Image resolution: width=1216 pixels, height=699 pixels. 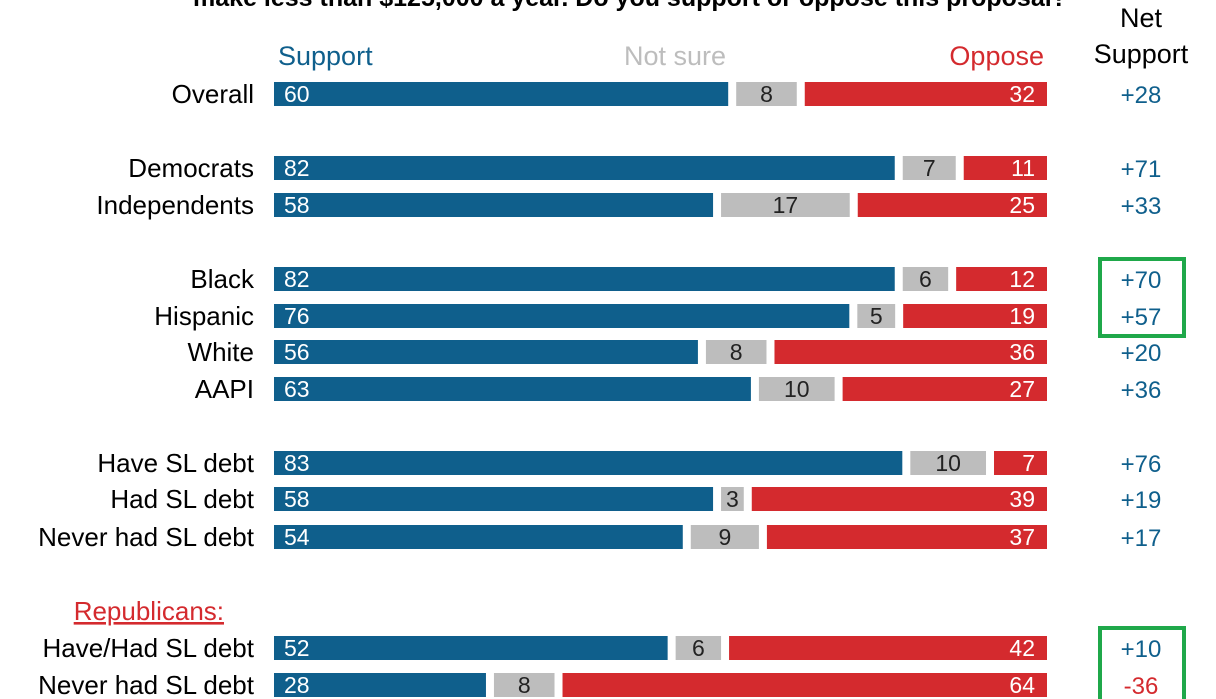 I want to click on oppose-value: 42, so click(x=1022, y=648).